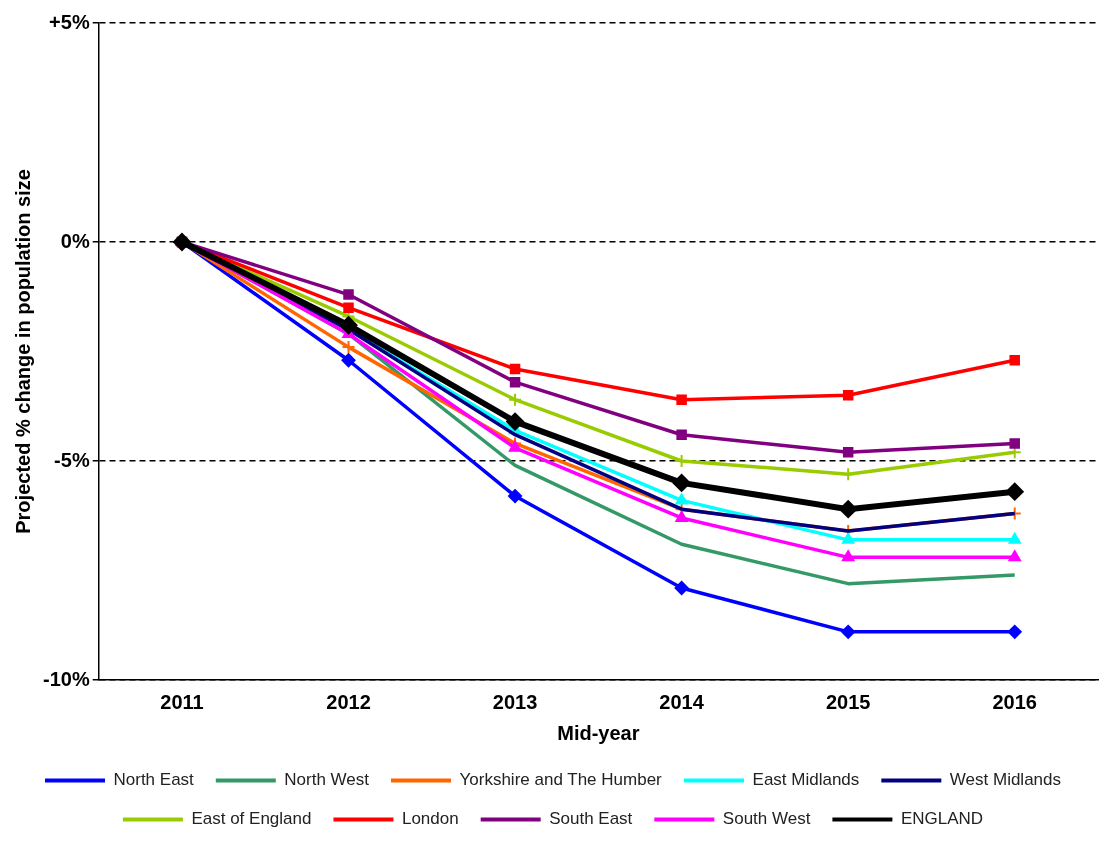 The width and height of the screenshot is (1114, 845). I want to click on x-axis-title: Mid-year, so click(598, 732).